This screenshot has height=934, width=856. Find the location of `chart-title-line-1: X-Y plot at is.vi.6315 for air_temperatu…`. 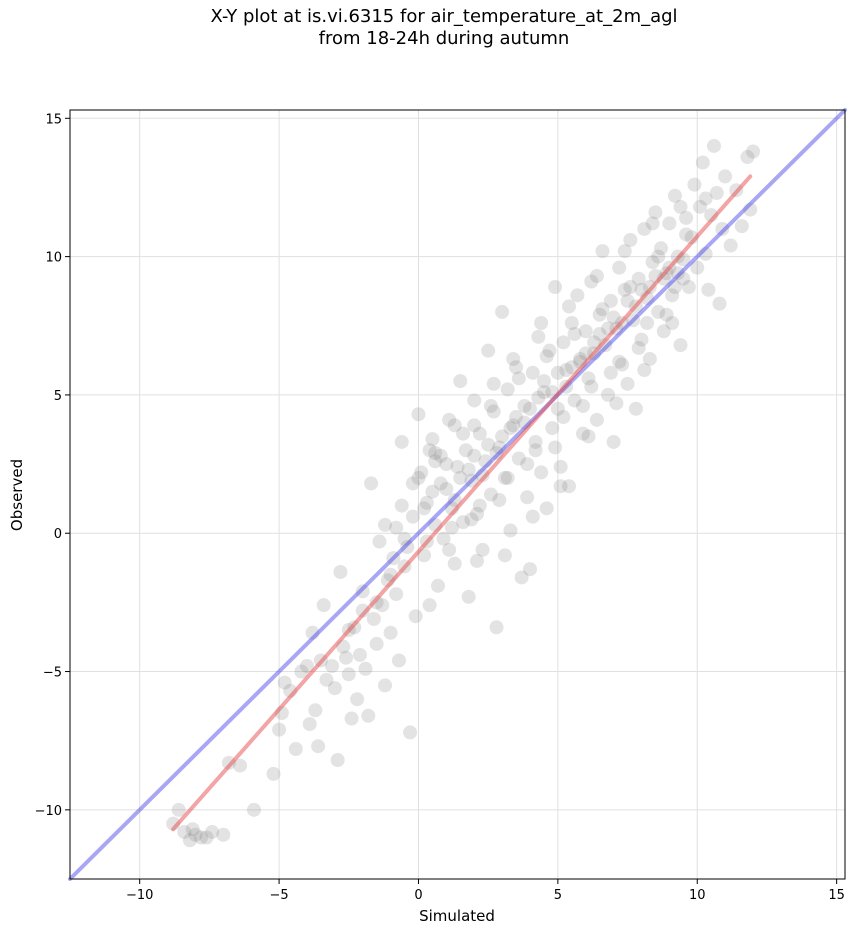

chart-title-line-1: X-Y plot at is.vi.6315 for air_temperatu… is located at coordinates (444, 16).